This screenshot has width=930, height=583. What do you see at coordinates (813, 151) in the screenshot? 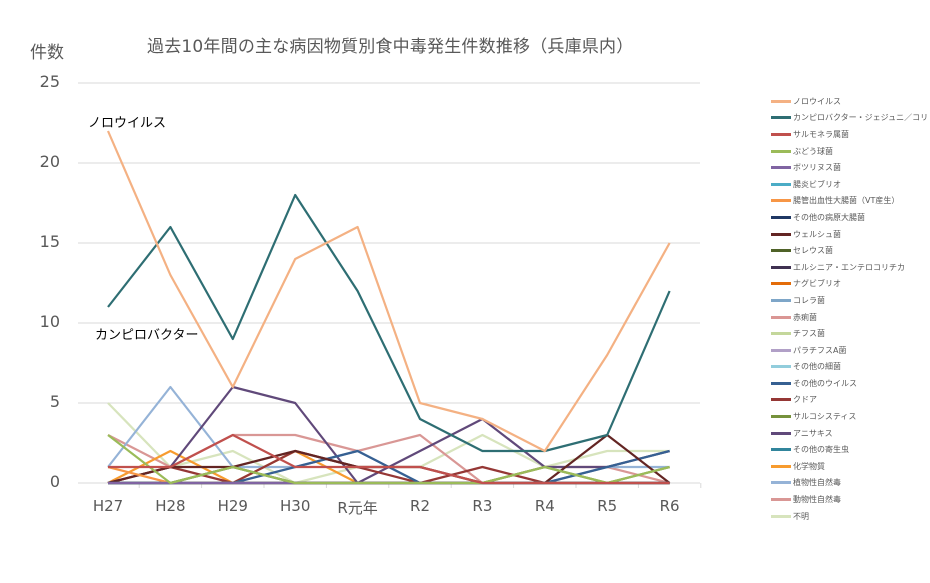
I see `legend-label: ぶどう球菌` at bounding box center [813, 151].